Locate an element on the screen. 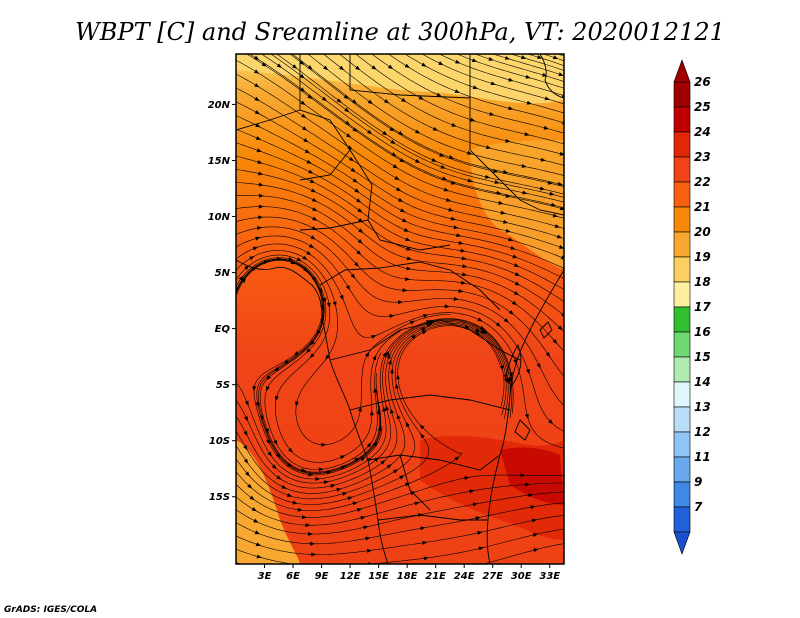  temperature-field-cool-top is located at coordinates (400, 79).